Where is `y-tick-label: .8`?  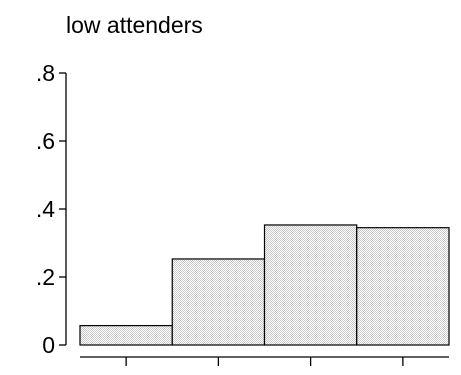
y-tick-label: .8 is located at coordinates (45, 73).